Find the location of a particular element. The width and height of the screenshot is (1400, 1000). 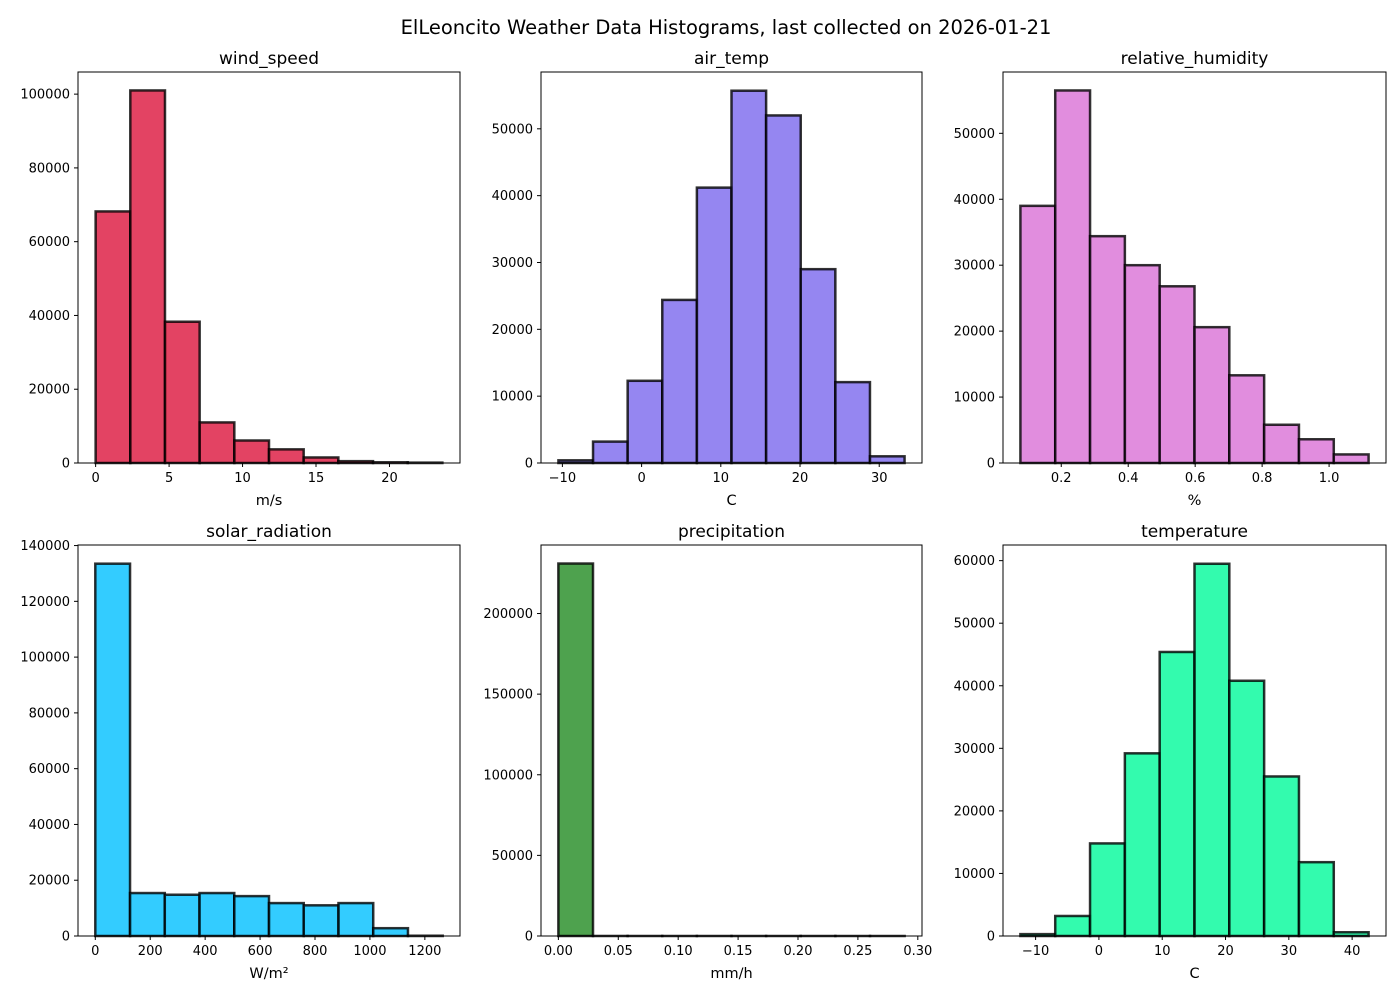

subplot-title: wind_speed is located at coordinates (269, 59).